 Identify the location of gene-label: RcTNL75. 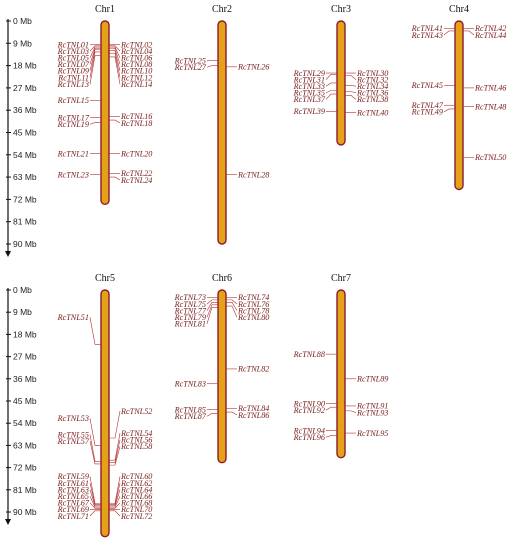
(190, 304).